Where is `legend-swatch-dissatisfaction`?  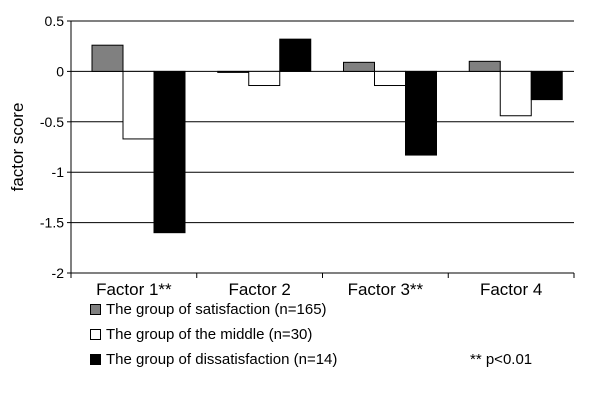
legend-swatch-dissatisfaction is located at coordinates (95, 359).